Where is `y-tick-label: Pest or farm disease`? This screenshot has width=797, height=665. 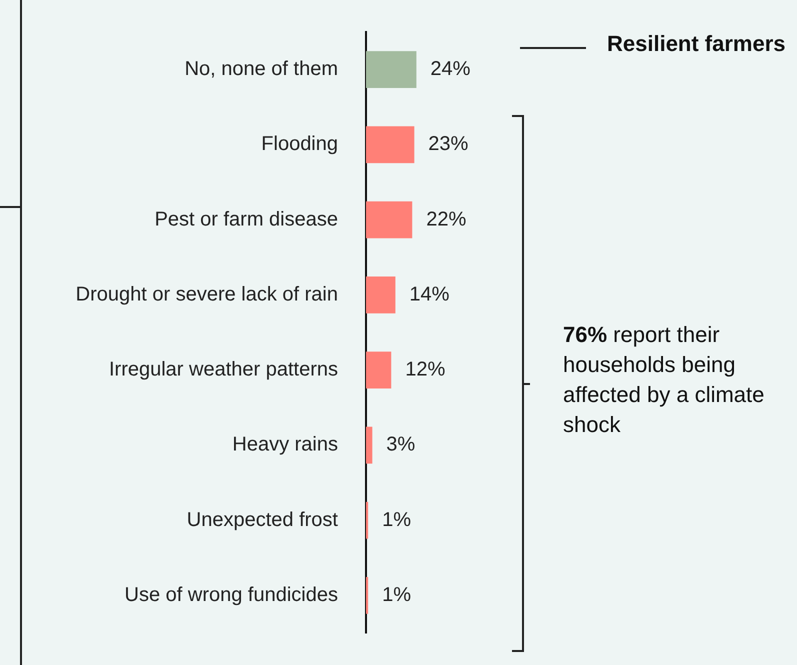 y-tick-label: Pest or farm disease is located at coordinates (246, 219).